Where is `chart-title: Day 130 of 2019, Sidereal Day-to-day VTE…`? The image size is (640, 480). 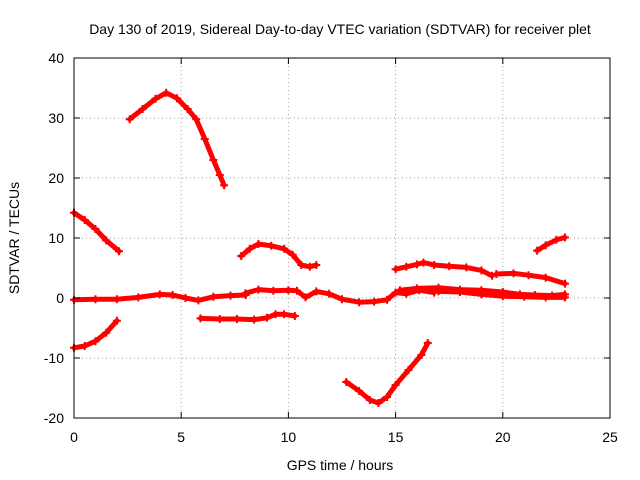
chart-title: Day 130 of 2019, Sidereal Day-to-day VTE… is located at coordinates (340, 29).